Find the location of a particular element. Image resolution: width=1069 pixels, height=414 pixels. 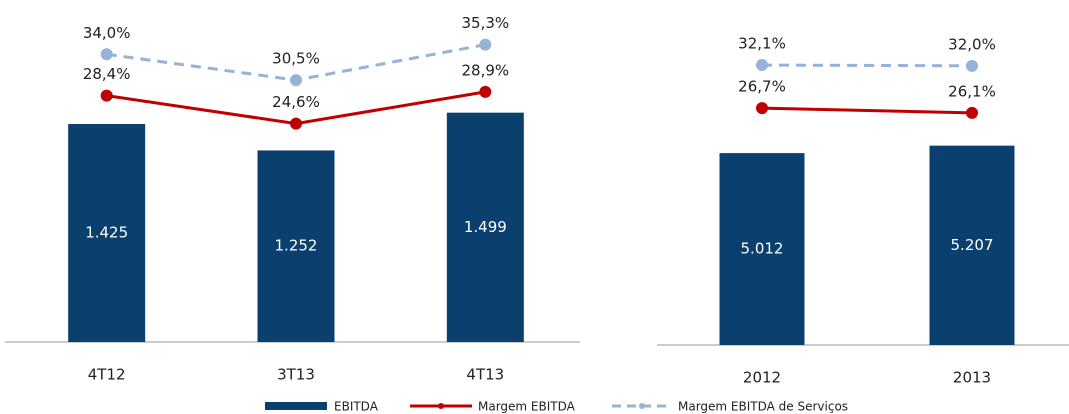

data-label: 5.012 is located at coordinates (762, 249).